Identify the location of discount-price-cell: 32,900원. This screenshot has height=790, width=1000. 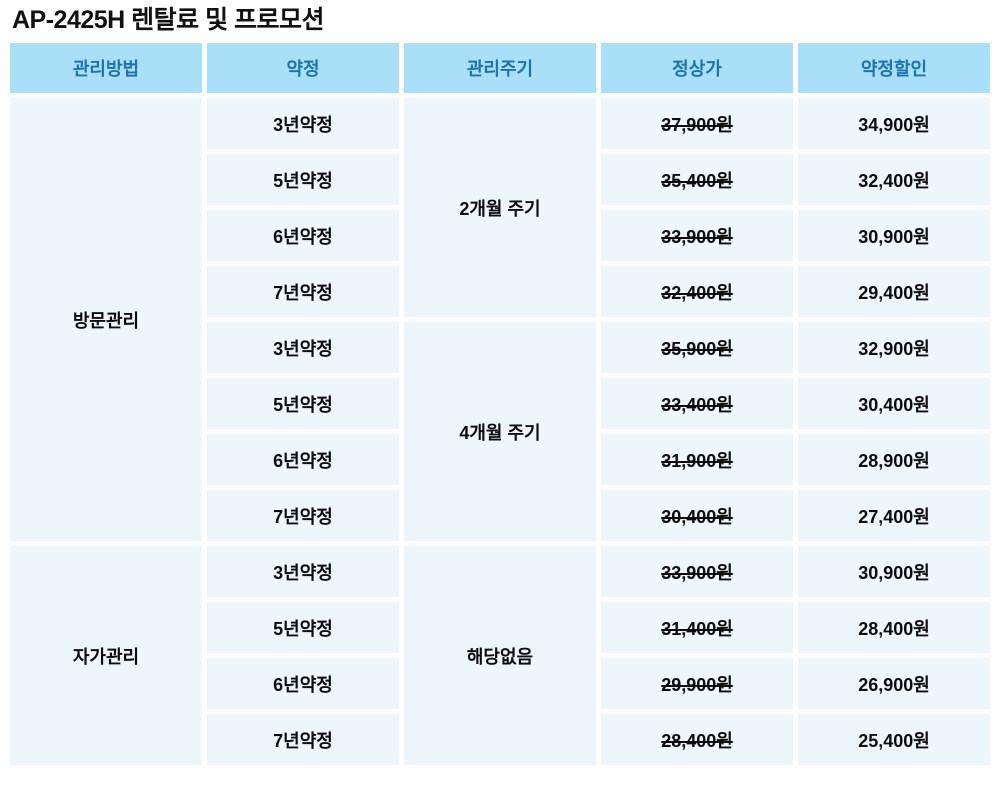
(894, 347).